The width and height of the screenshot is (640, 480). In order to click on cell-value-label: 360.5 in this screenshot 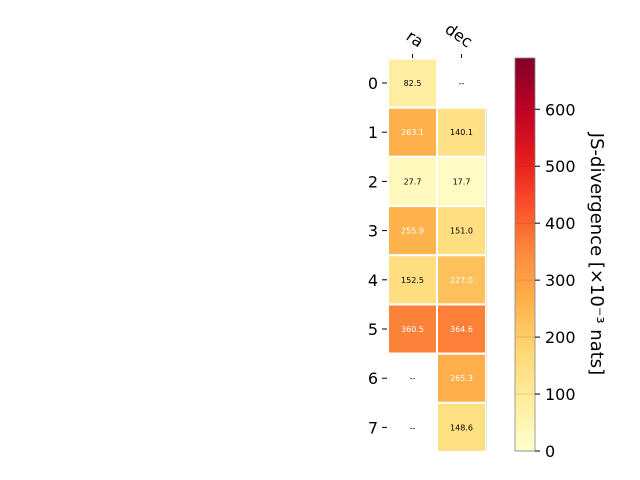, I will do `click(412, 329)`.